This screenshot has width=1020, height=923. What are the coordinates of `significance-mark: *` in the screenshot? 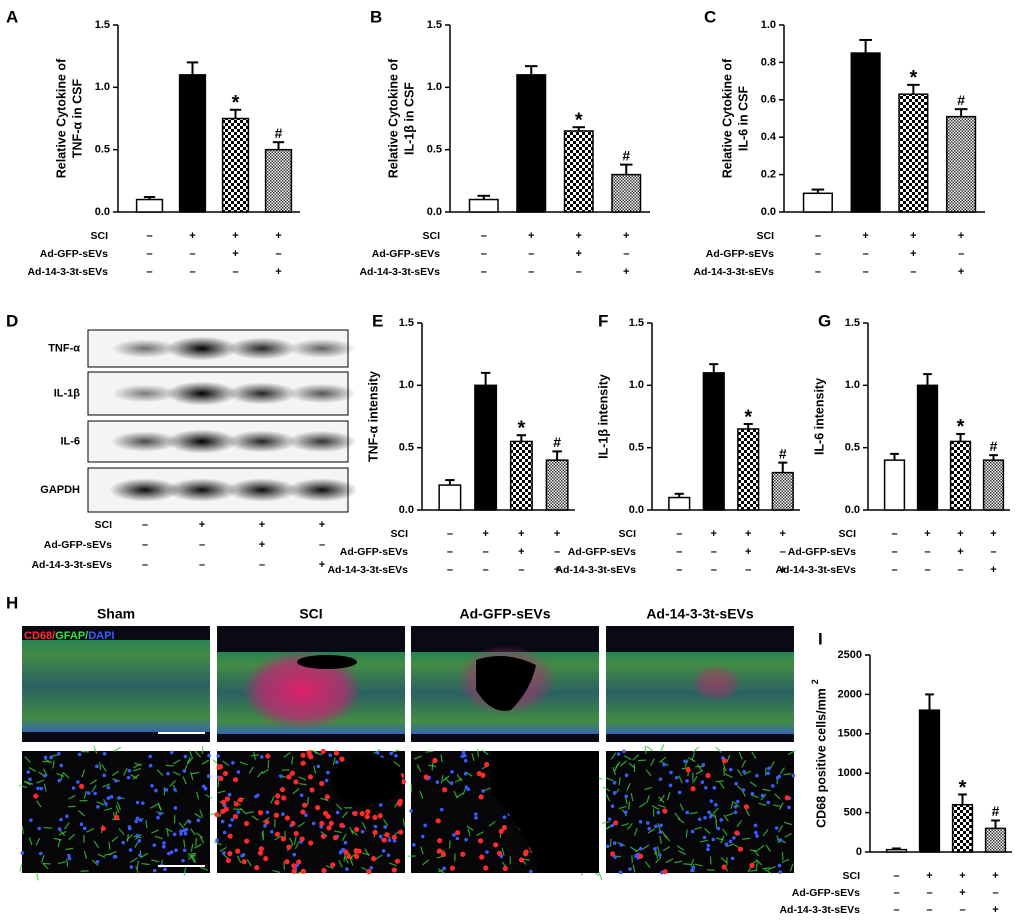 It's located at (963, 788).